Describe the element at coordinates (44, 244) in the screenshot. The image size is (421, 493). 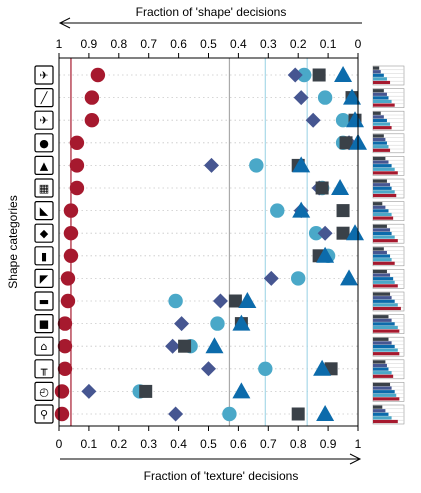
I see `category-icons-layer: ✈ ╱ ✈ ● ▲ ▦ ◣ ◆ ▮ ◤ ▬ ■ ⌂ ╥ ◴ ⚲` at that location.